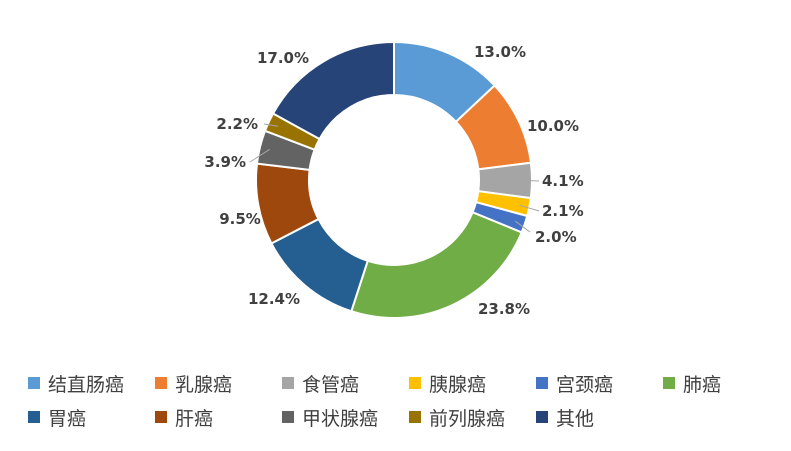 This screenshot has width=791, height=451. What do you see at coordinates (575, 418) in the screenshot?
I see `legend-label: 其他` at bounding box center [575, 418].